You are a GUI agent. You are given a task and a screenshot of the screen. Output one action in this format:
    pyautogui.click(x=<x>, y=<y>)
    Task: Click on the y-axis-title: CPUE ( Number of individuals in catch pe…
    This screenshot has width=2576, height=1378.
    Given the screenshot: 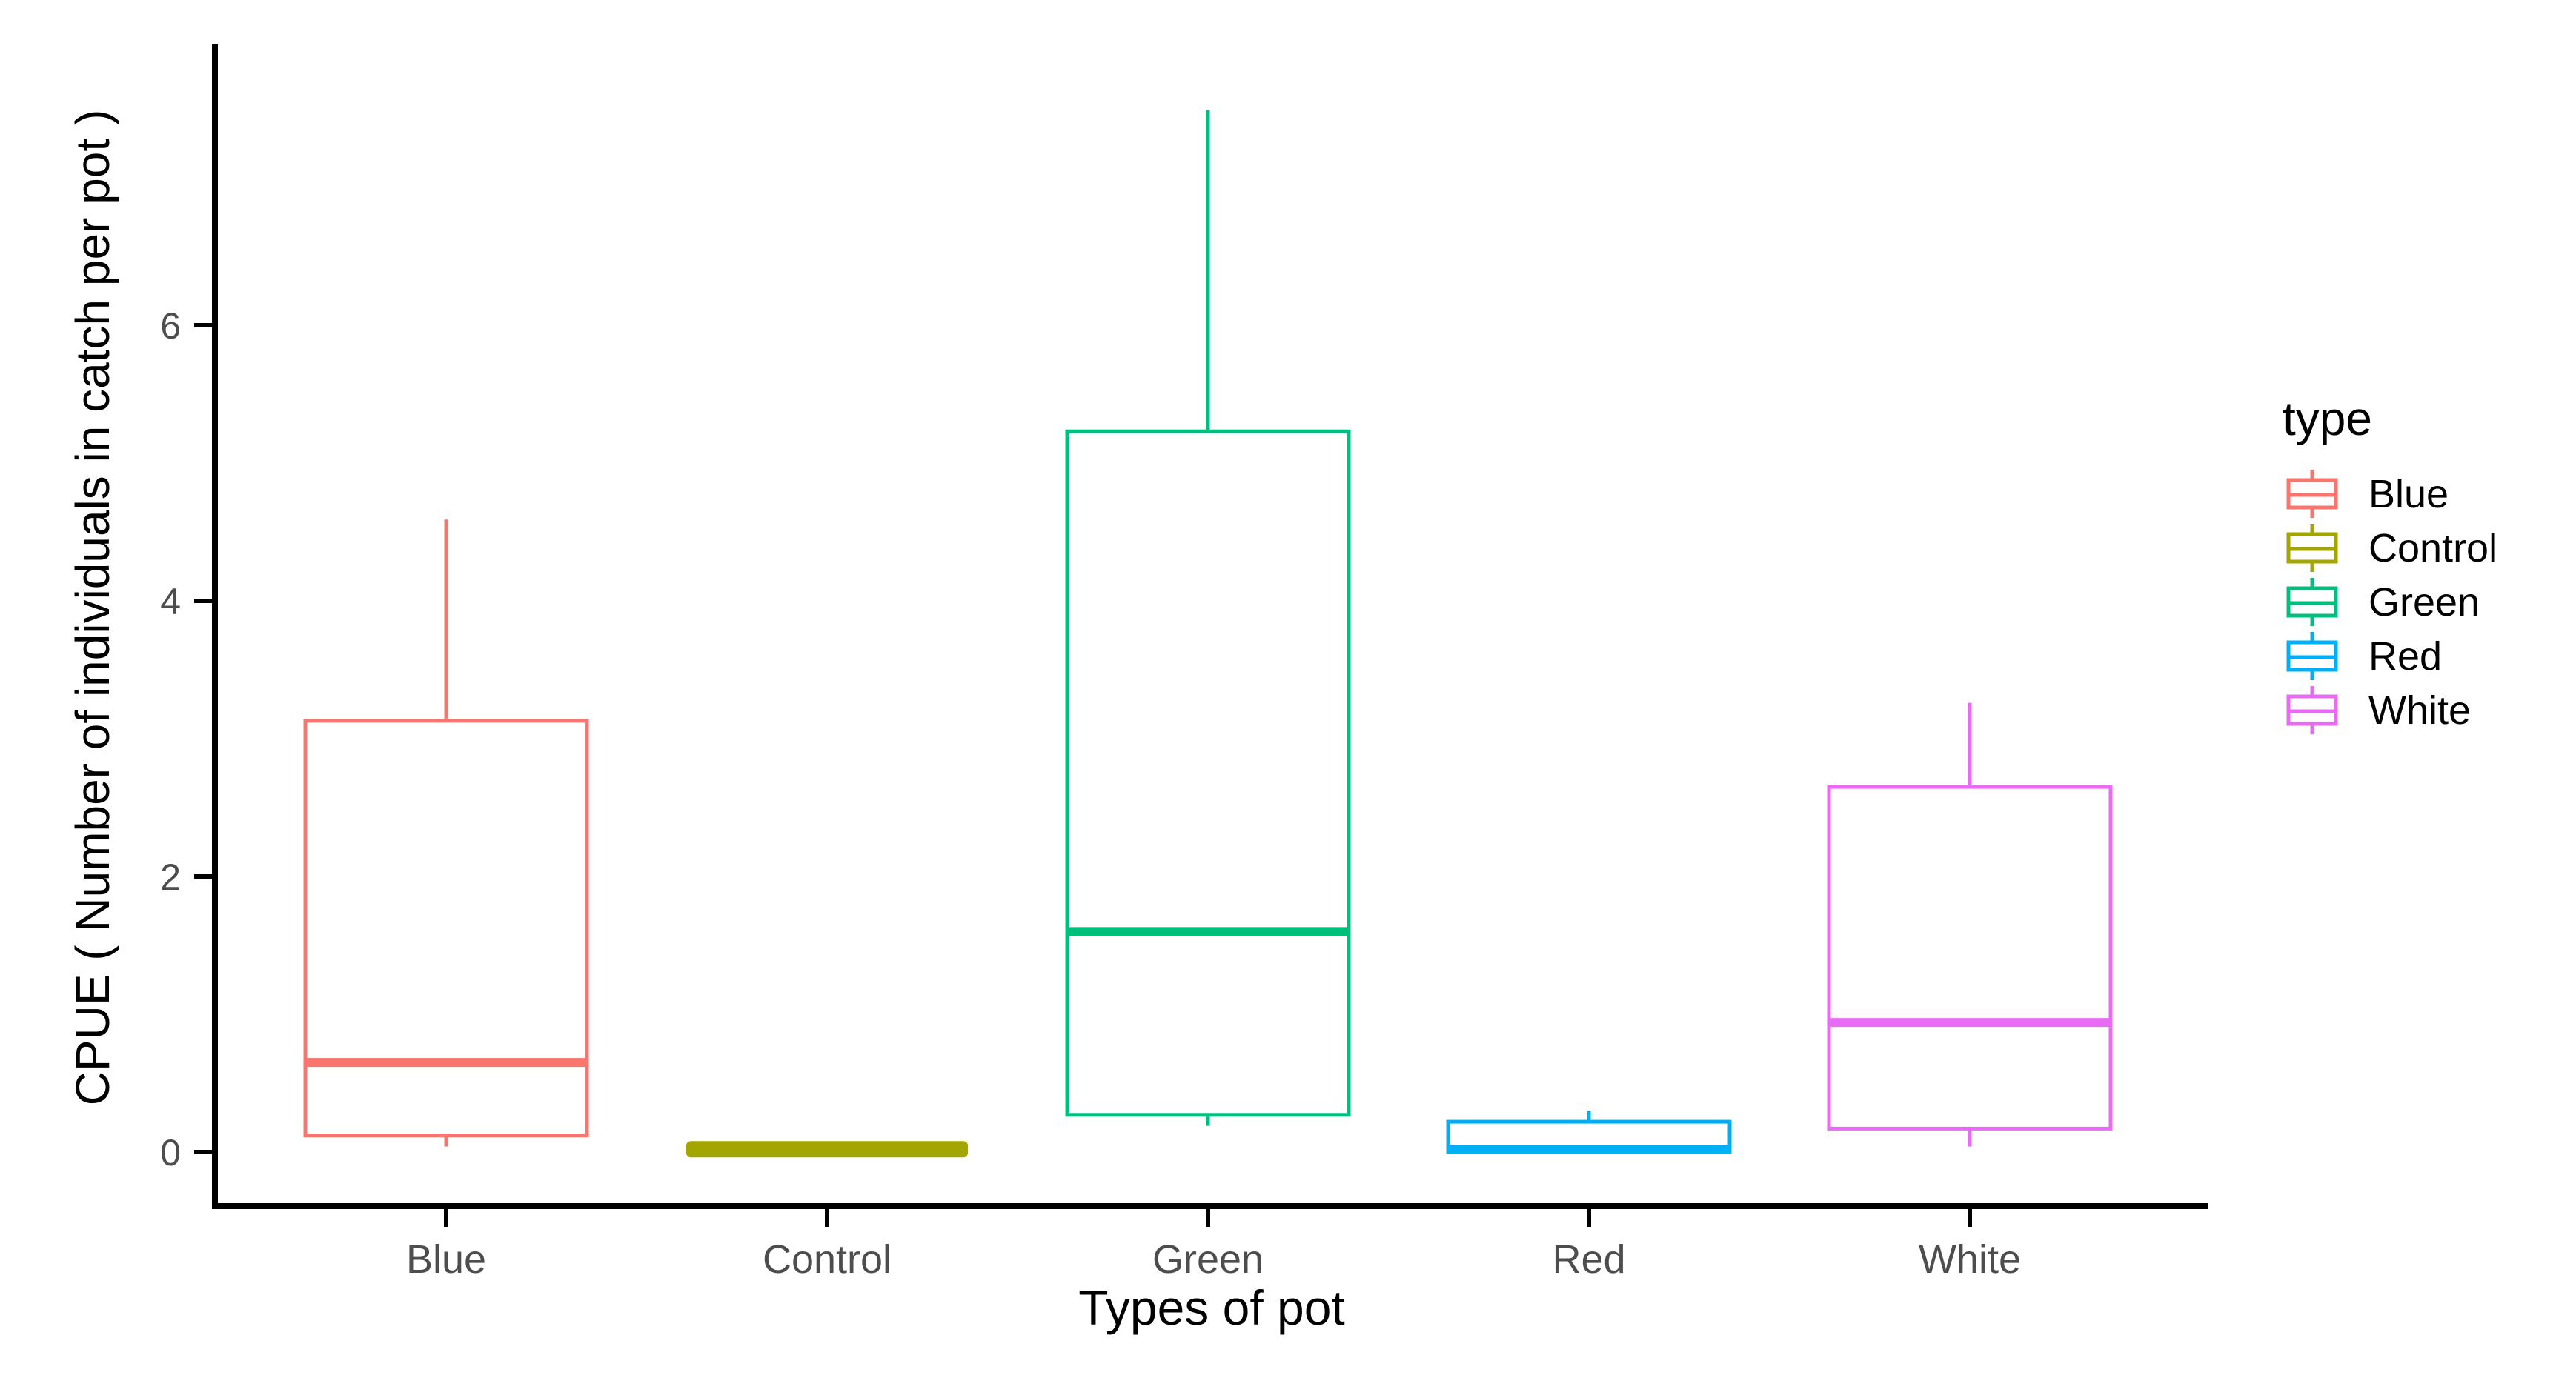 What is the action you would take?
    pyautogui.click(x=92, y=607)
    